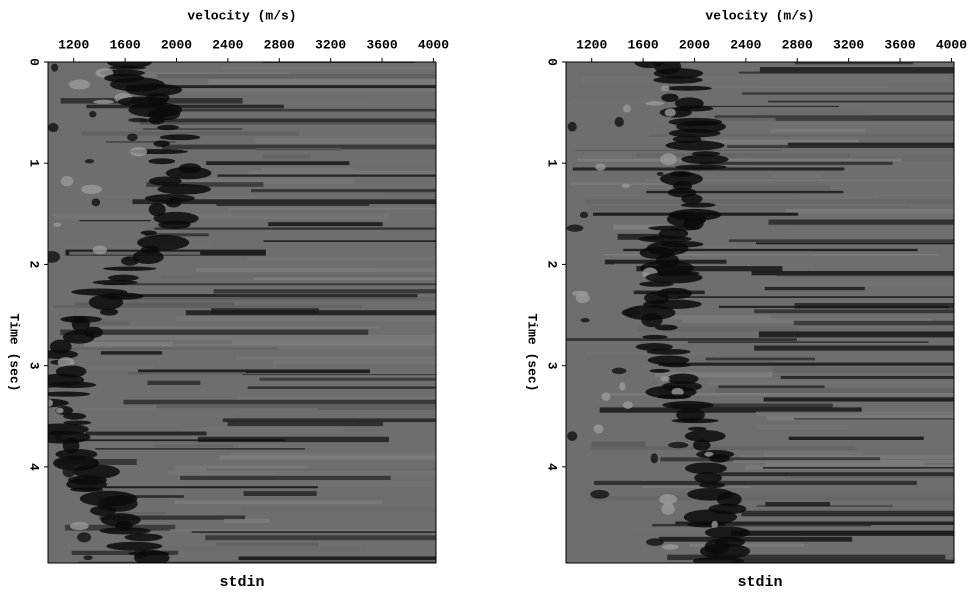 Image resolution: width=972 pixels, height=592 pixels. Describe the element at coordinates (759, 582) in the screenshot. I see `panel-title: stdin` at that location.